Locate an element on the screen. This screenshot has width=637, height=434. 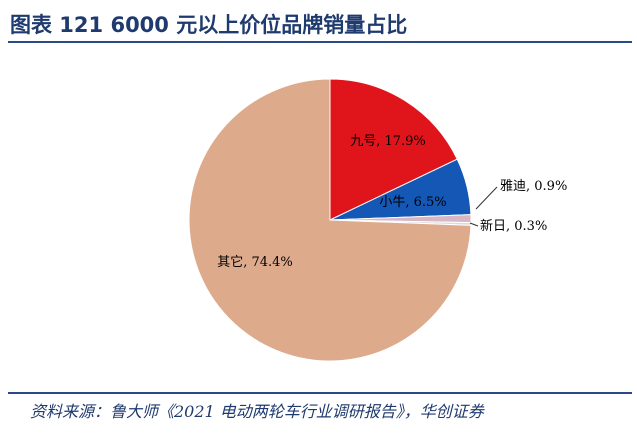
slice-label-4: 其它, 74.4% is located at coordinates (255, 262).